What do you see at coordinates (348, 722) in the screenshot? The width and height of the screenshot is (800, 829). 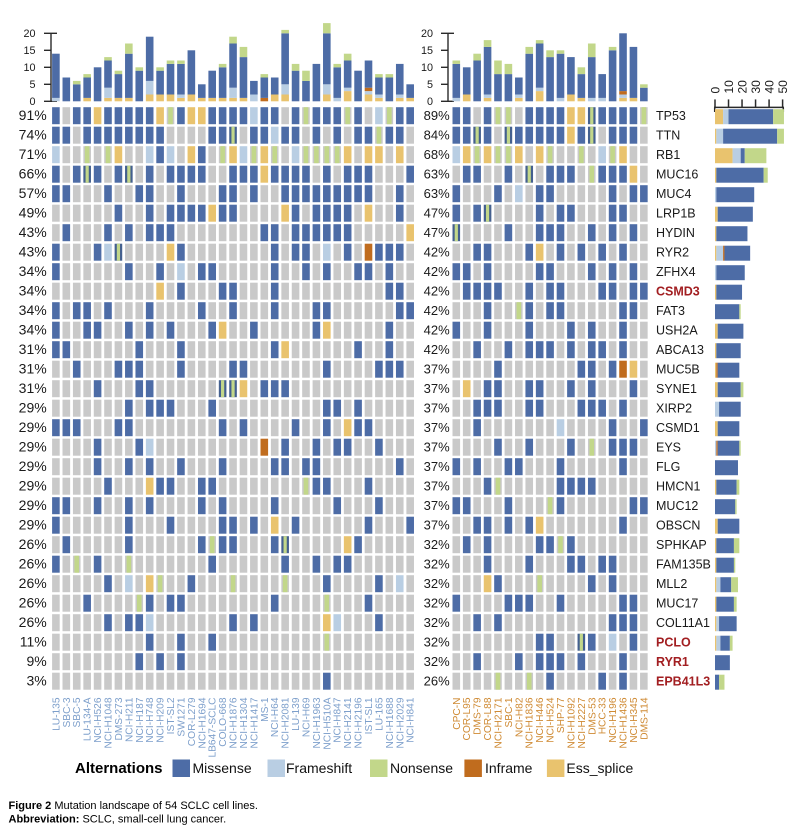 I see `svg-text: NCI-H2141` at bounding box center [348, 722].